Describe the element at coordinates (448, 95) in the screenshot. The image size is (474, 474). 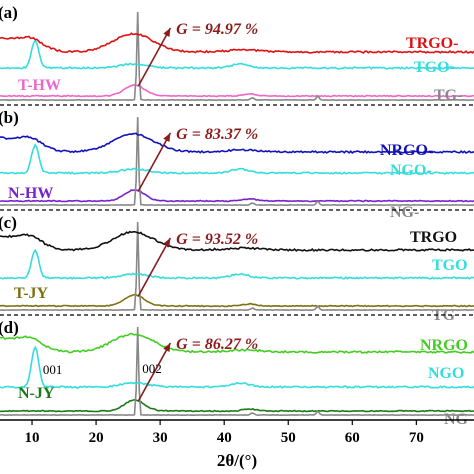
I see `series-label-tg-hw: TG-` at that location.